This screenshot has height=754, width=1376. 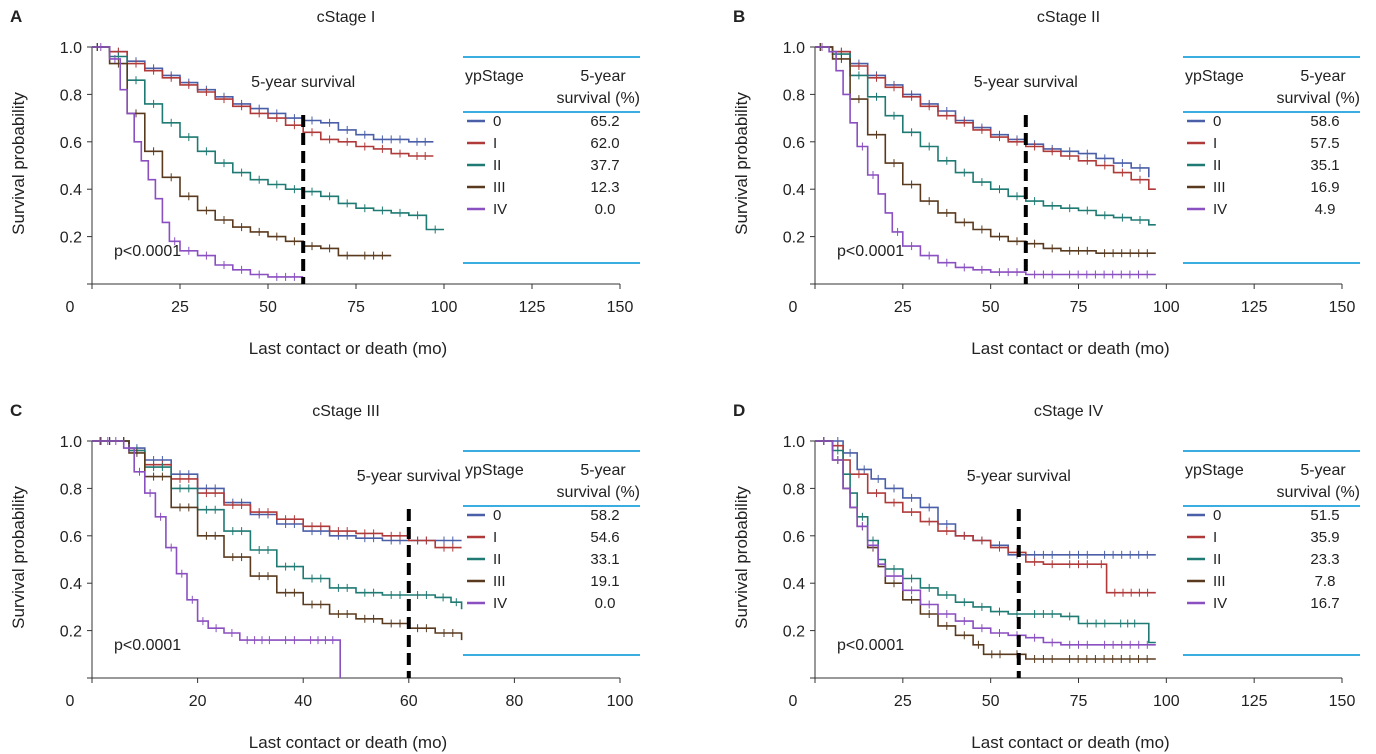 I want to click on legend-survival-IV: 4.9, so click(x=1325, y=209).